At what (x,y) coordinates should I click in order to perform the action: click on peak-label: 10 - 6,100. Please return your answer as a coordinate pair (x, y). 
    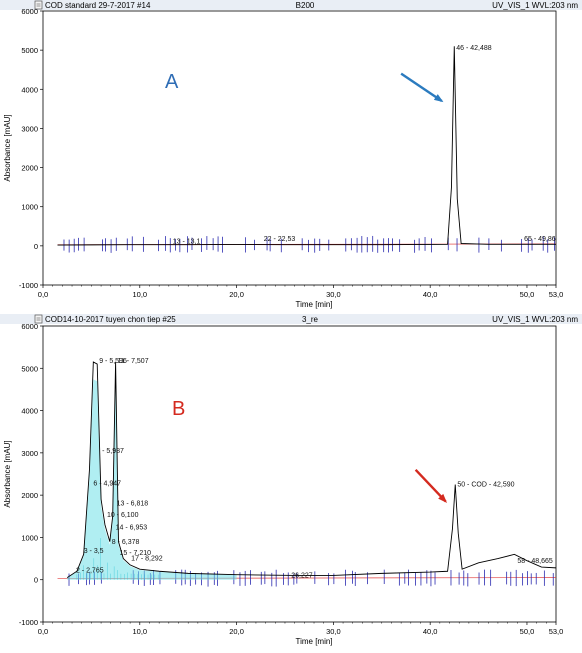
    Looking at the image, I should click on (123, 515).